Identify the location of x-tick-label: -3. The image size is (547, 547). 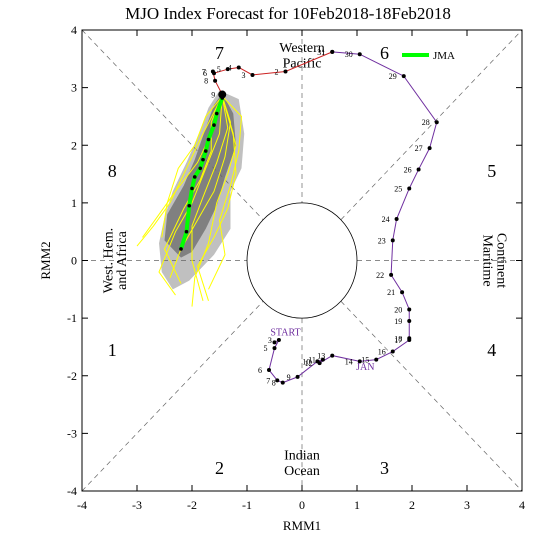
(137, 505).